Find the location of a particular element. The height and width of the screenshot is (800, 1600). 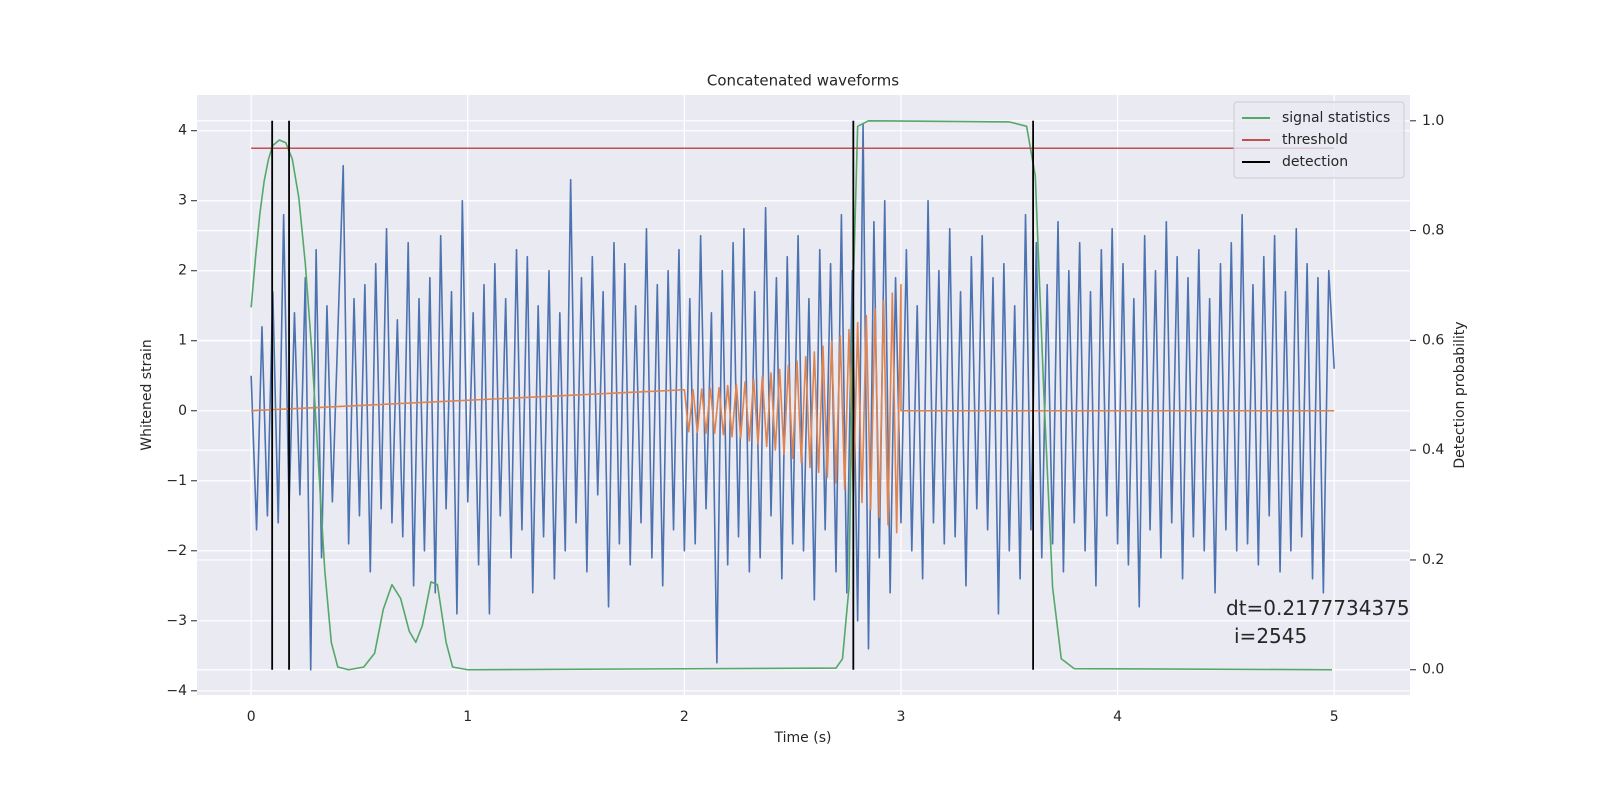

x-axis-label: Time (s) is located at coordinates (803, 738).